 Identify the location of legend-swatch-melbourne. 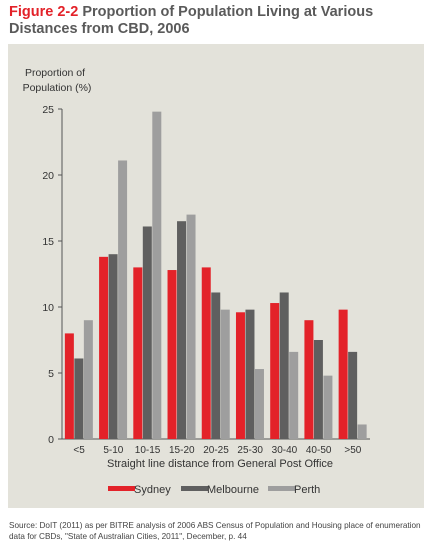
(194, 488).